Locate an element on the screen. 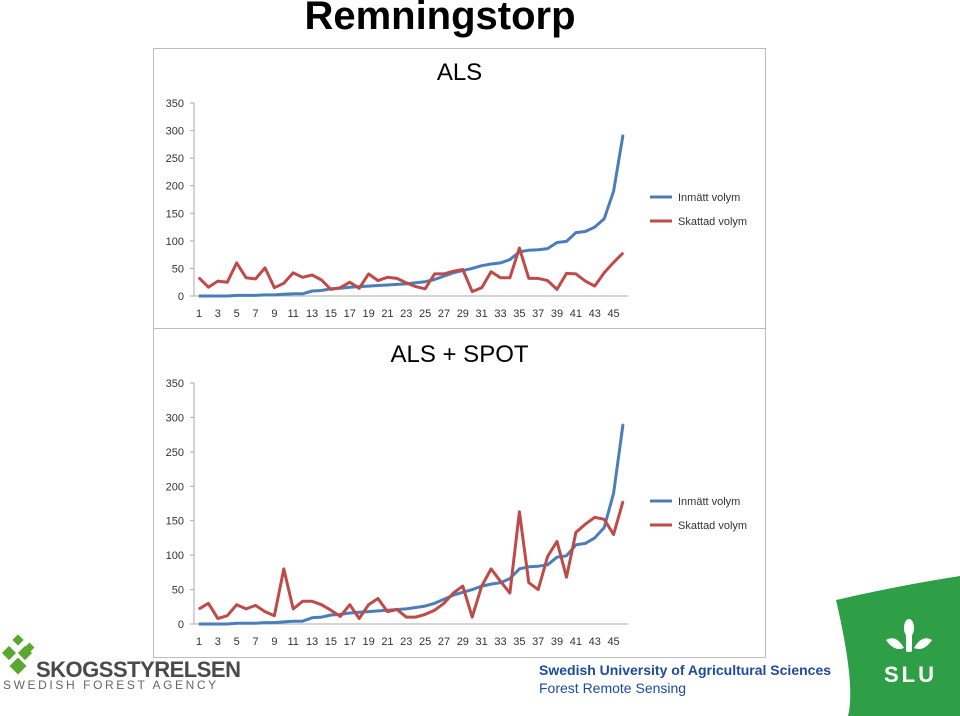 The width and height of the screenshot is (960, 716). y-tick-label: 300 is located at coordinates (175, 132).